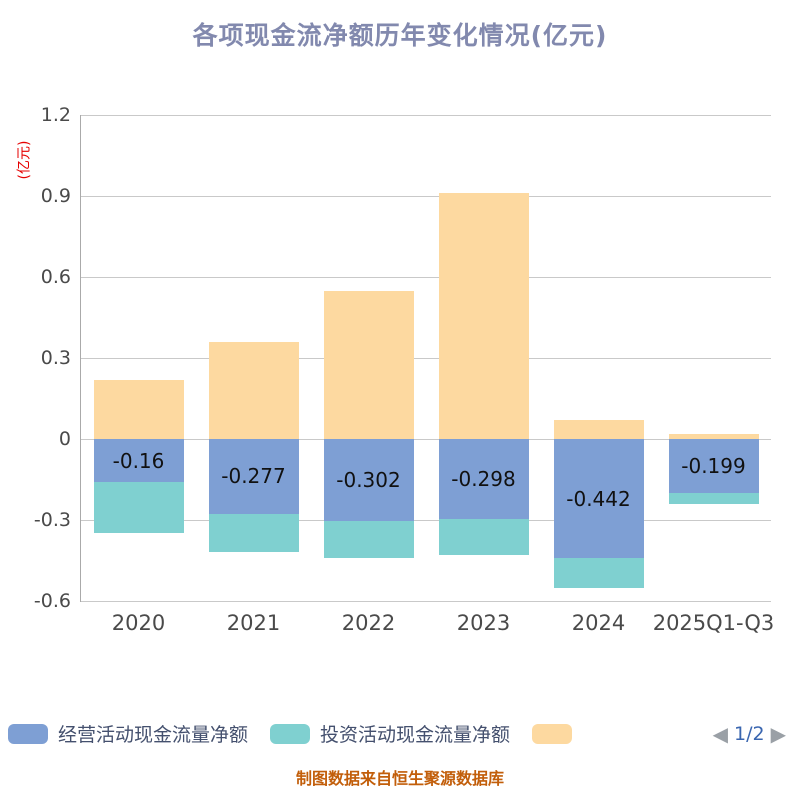 The image size is (800, 800). Describe the element at coordinates (290, 733) in the screenshot. I see `legend-swatch-investing` at that location.